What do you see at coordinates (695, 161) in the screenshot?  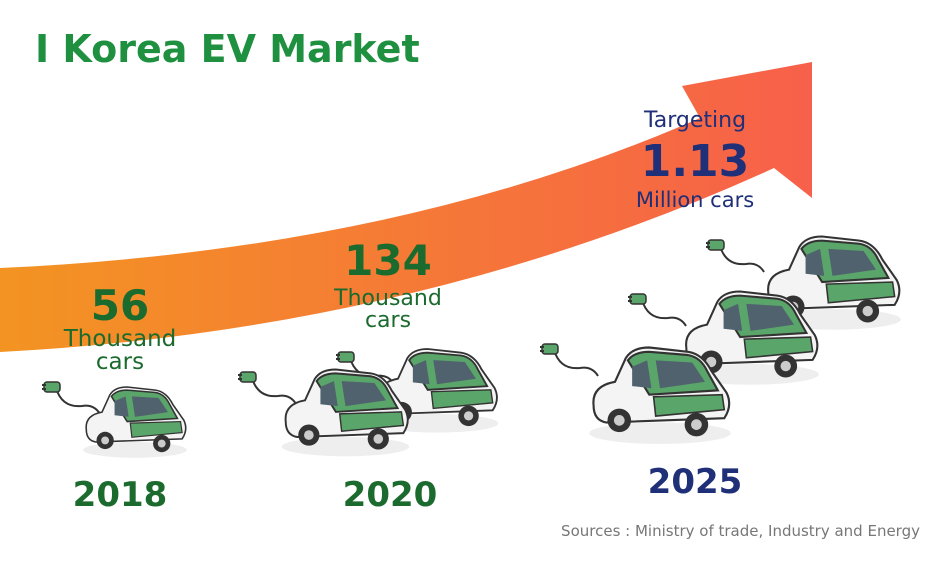 I see `value: 1.13` at bounding box center [695, 161].